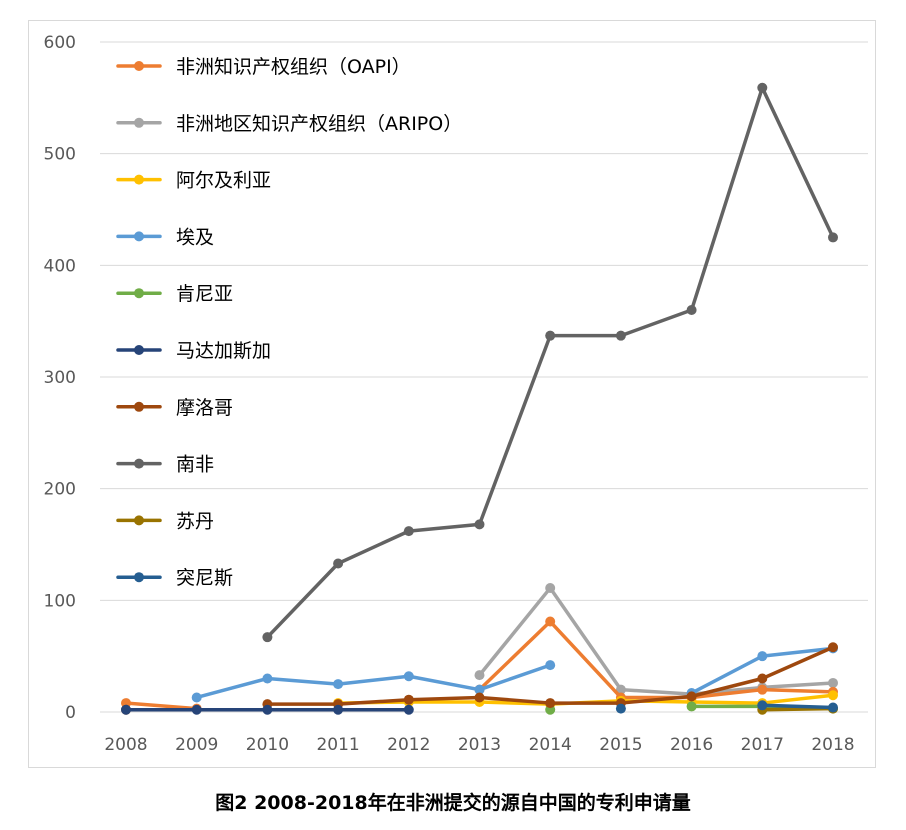  What do you see at coordinates (620, 745) in the screenshot?
I see `x-tick-label: 2015` at bounding box center [620, 745].